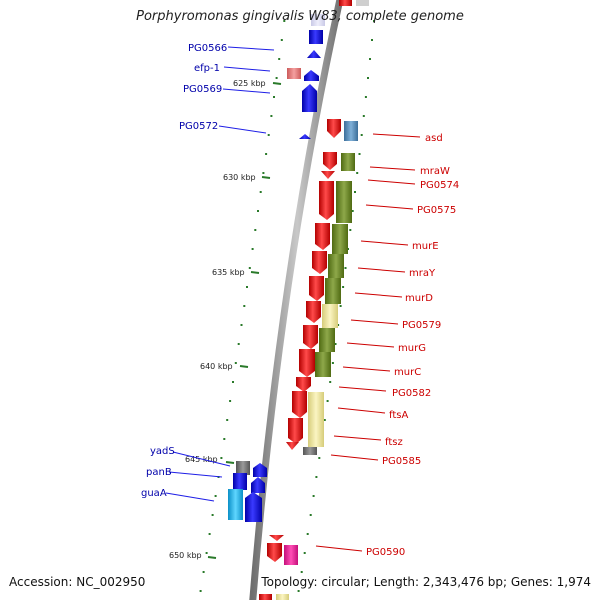 The width and height of the screenshot is (600, 600). Describe the element at coordinates (421, 325) in the screenshot. I see `label-PG0579: PG0579` at that location.